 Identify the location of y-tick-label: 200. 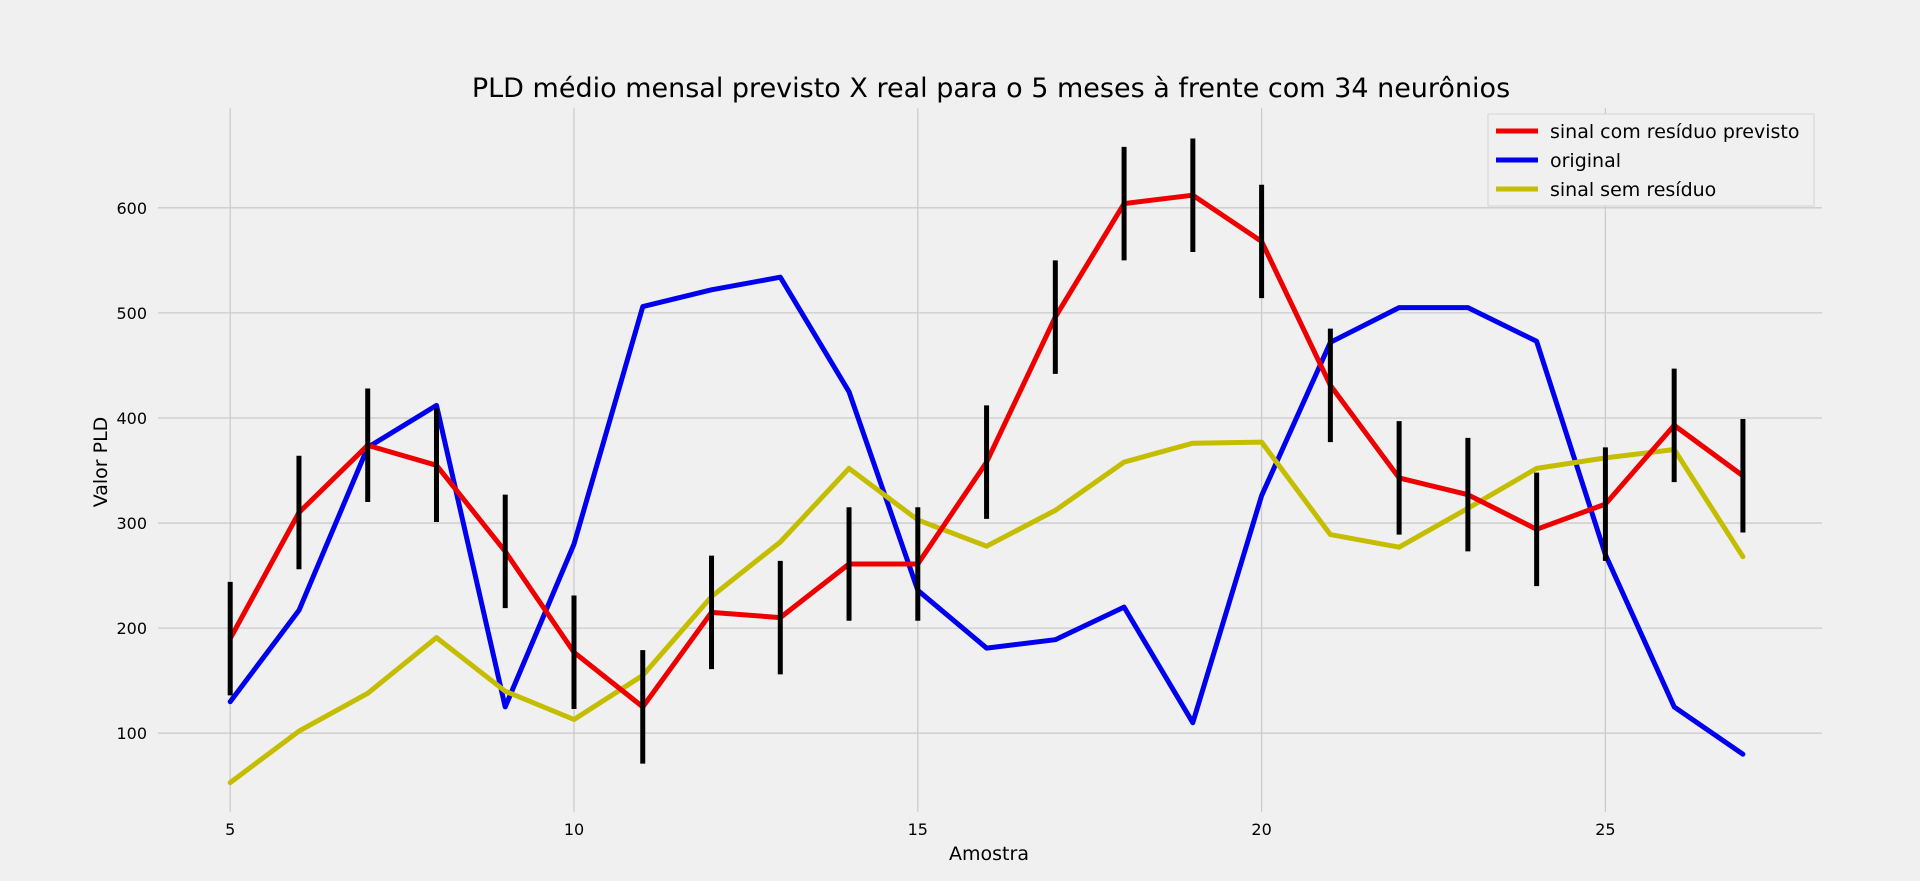
(131, 628).